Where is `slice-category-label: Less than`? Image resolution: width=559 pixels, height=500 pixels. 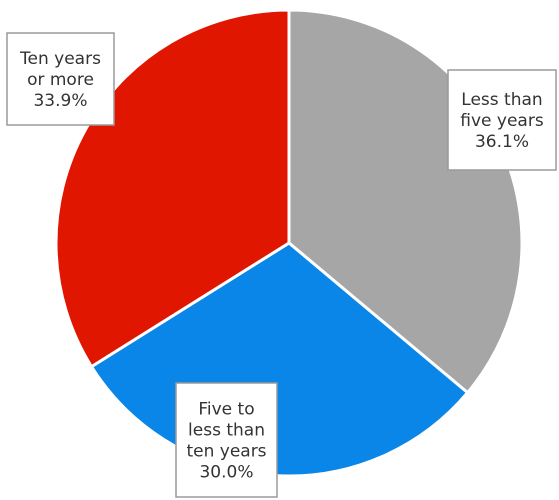
slice-category-label: Less than is located at coordinates (501, 100).